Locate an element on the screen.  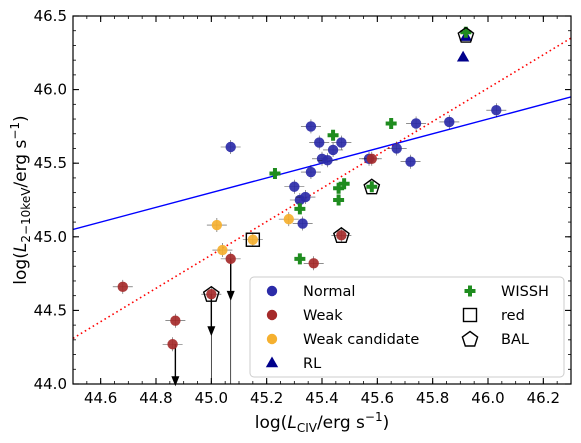
x-tick-label: 45.0 is located at coordinates (211, 398).